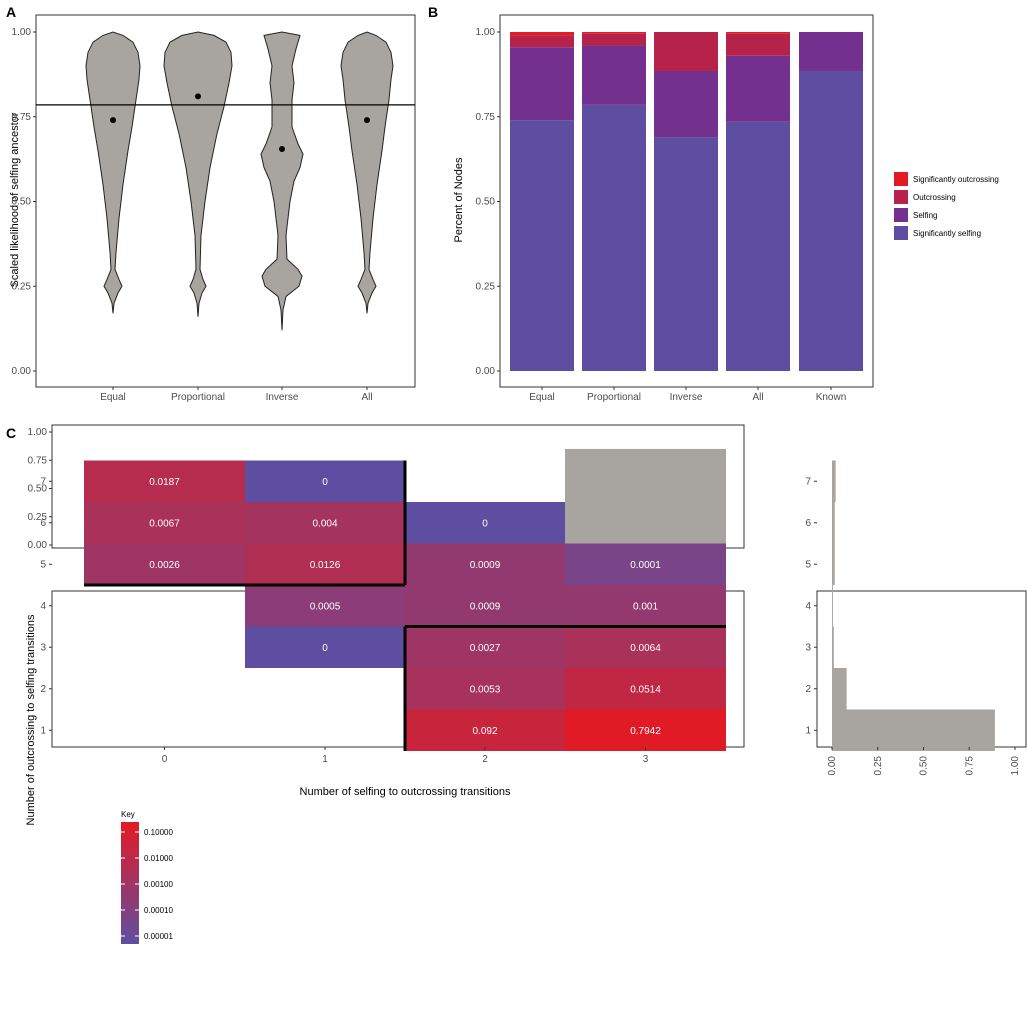  What do you see at coordinates (614, 33) in the screenshot?
I see `panel-b-bar-proportional-significantly-outcrossing` at bounding box center [614, 33].